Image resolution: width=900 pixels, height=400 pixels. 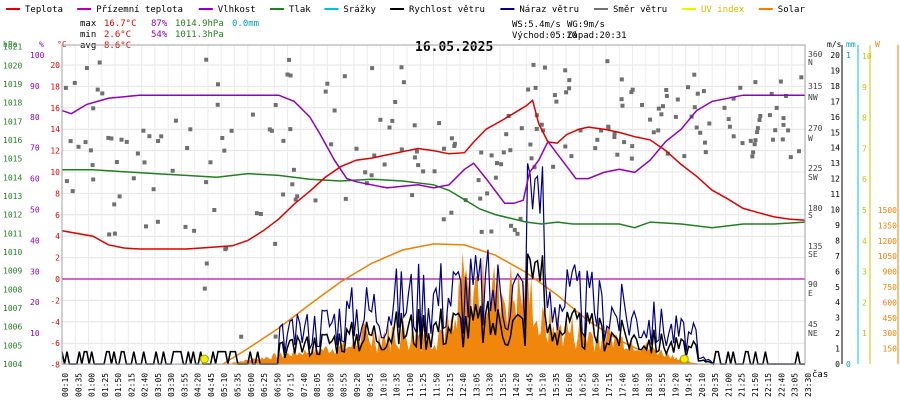 I want to click on stat-max-press: 1014.9hPa, so click(x=199, y=24).